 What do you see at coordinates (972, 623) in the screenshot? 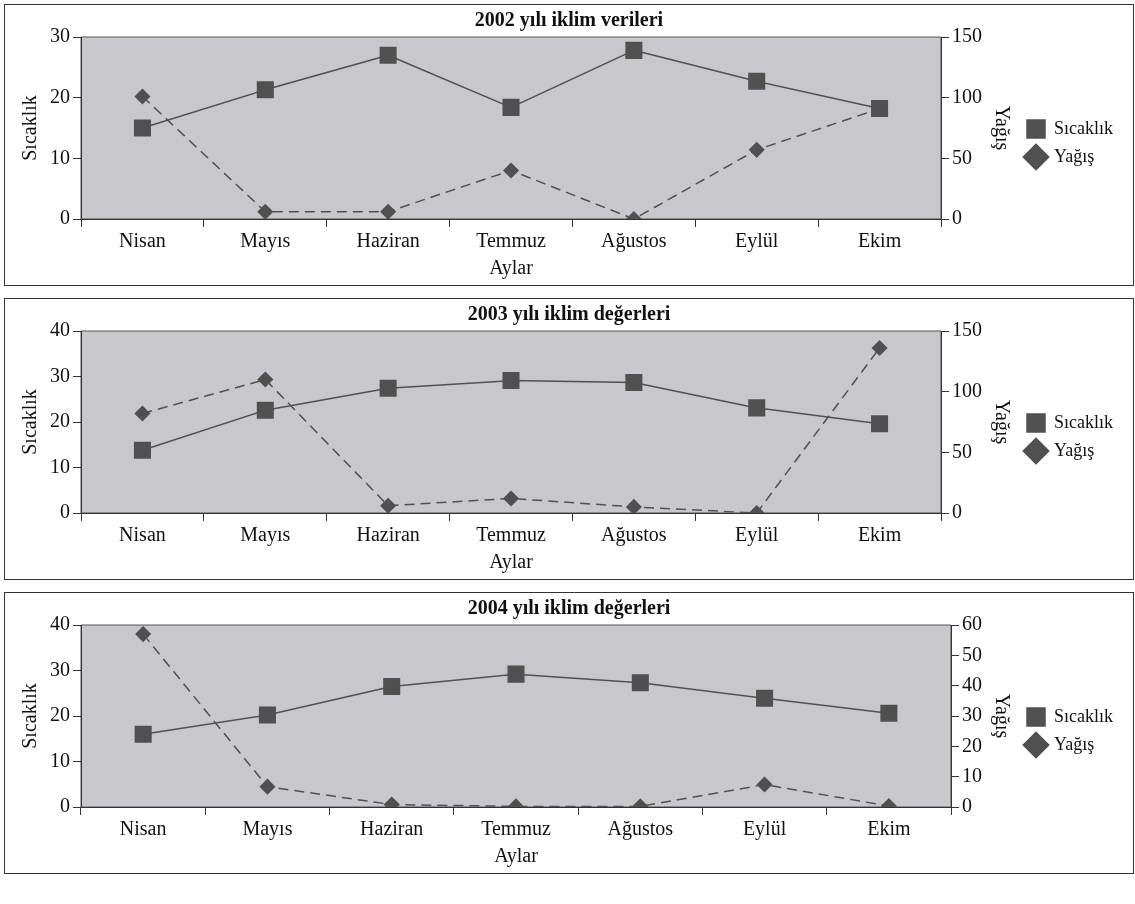
I see `y2-tick-label: 60` at bounding box center [972, 623].